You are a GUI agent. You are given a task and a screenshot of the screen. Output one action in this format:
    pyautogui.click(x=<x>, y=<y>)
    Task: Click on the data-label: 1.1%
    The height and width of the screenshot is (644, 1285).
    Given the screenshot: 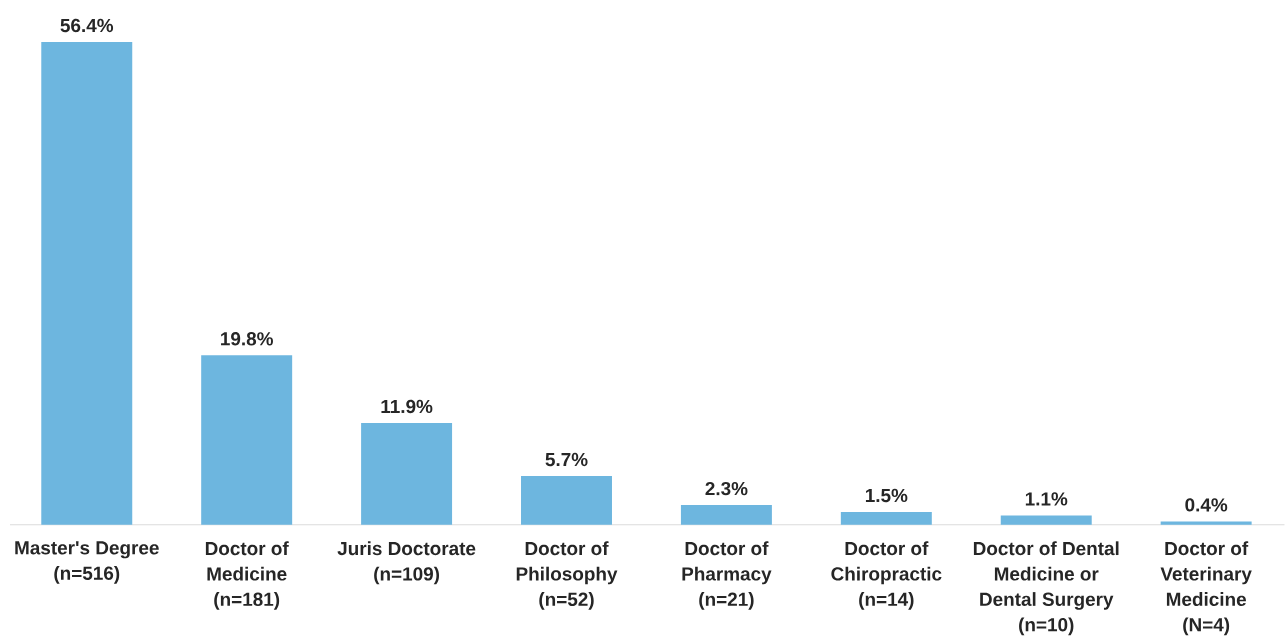 What is the action you would take?
    pyautogui.click(x=1046, y=499)
    